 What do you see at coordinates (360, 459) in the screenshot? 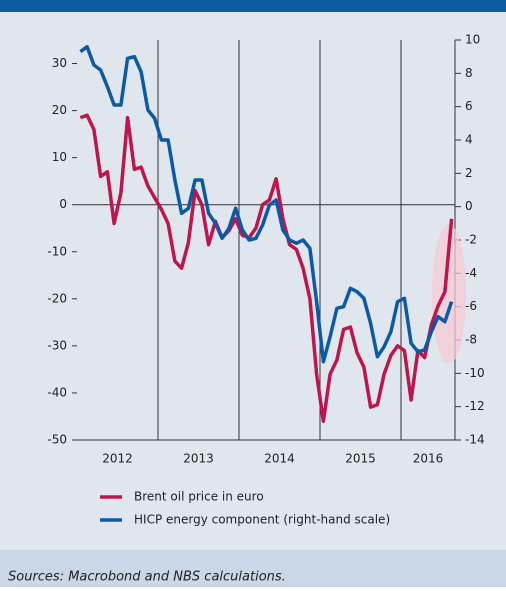
I see `x-tick-label: 2015` at bounding box center [360, 459].